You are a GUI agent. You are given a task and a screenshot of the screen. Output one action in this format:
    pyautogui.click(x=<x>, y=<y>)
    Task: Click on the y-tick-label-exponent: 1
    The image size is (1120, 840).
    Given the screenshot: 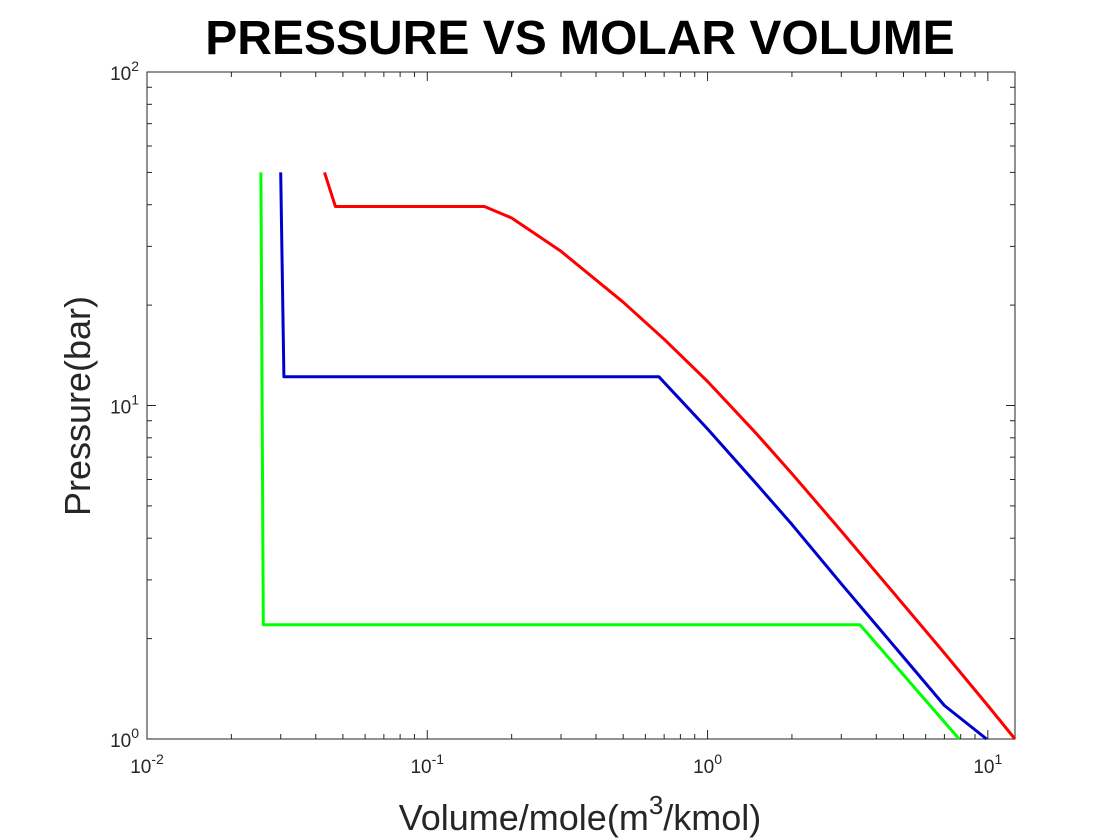 What is the action you would take?
    pyautogui.click(x=135, y=400)
    